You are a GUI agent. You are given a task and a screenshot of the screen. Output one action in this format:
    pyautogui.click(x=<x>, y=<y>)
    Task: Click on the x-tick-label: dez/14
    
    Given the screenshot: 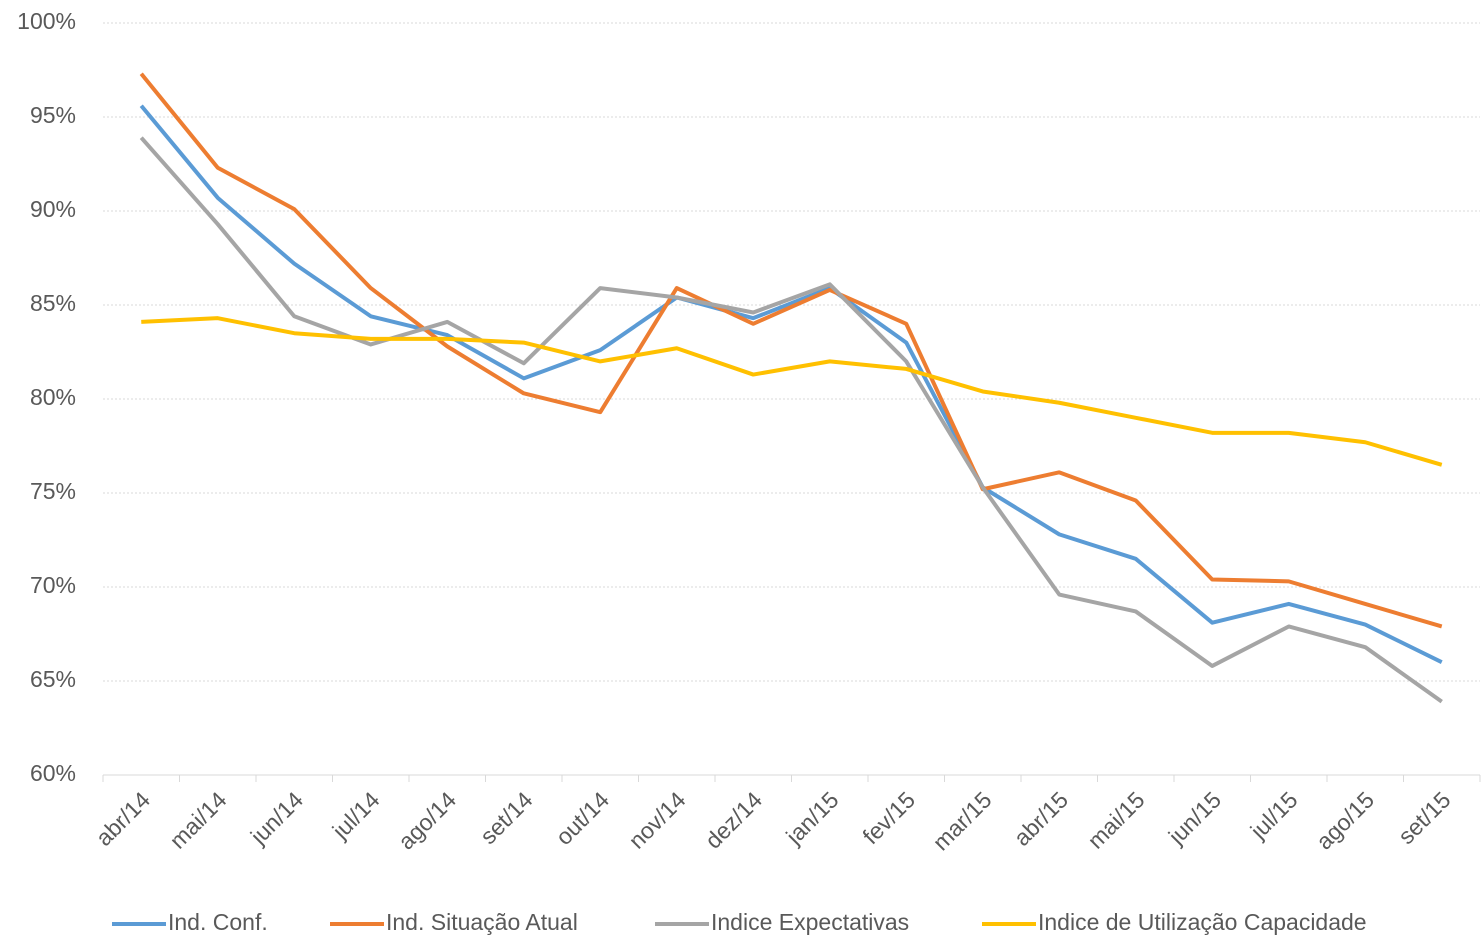 What is the action you would take?
    pyautogui.click(x=733, y=819)
    